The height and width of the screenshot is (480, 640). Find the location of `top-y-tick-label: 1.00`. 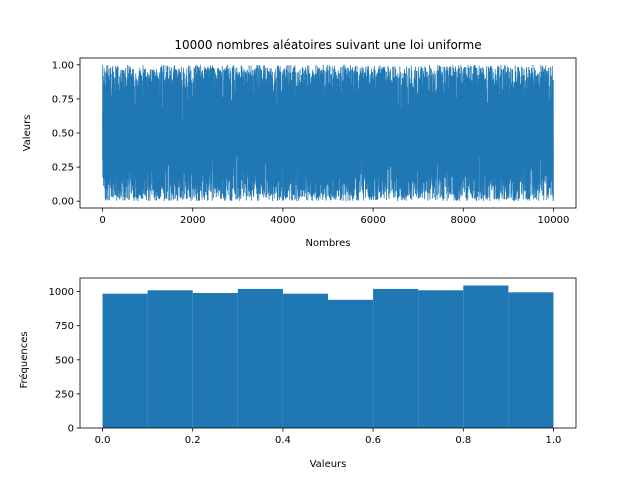

top-y-tick-label: 1.00 is located at coordinates (63, 65).